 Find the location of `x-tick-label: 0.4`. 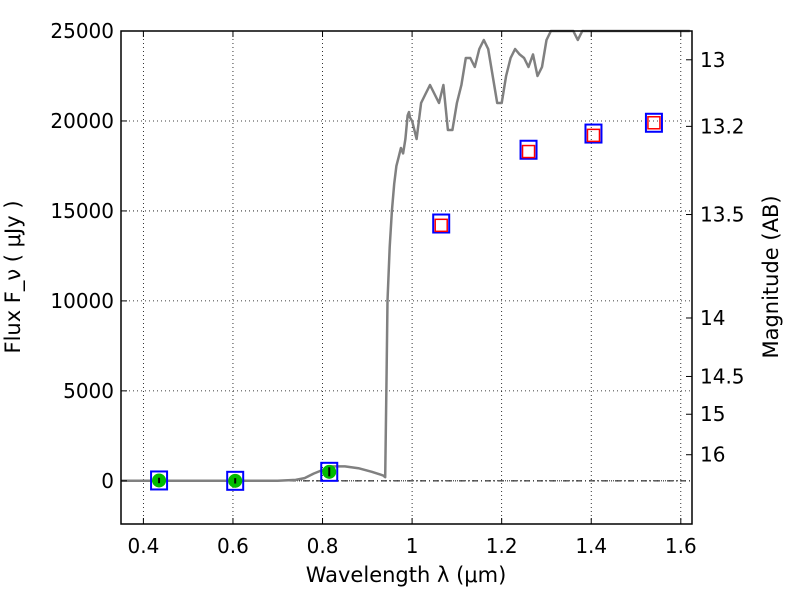

x-tick-label: 0.4 is located at coordinates (143, 546).